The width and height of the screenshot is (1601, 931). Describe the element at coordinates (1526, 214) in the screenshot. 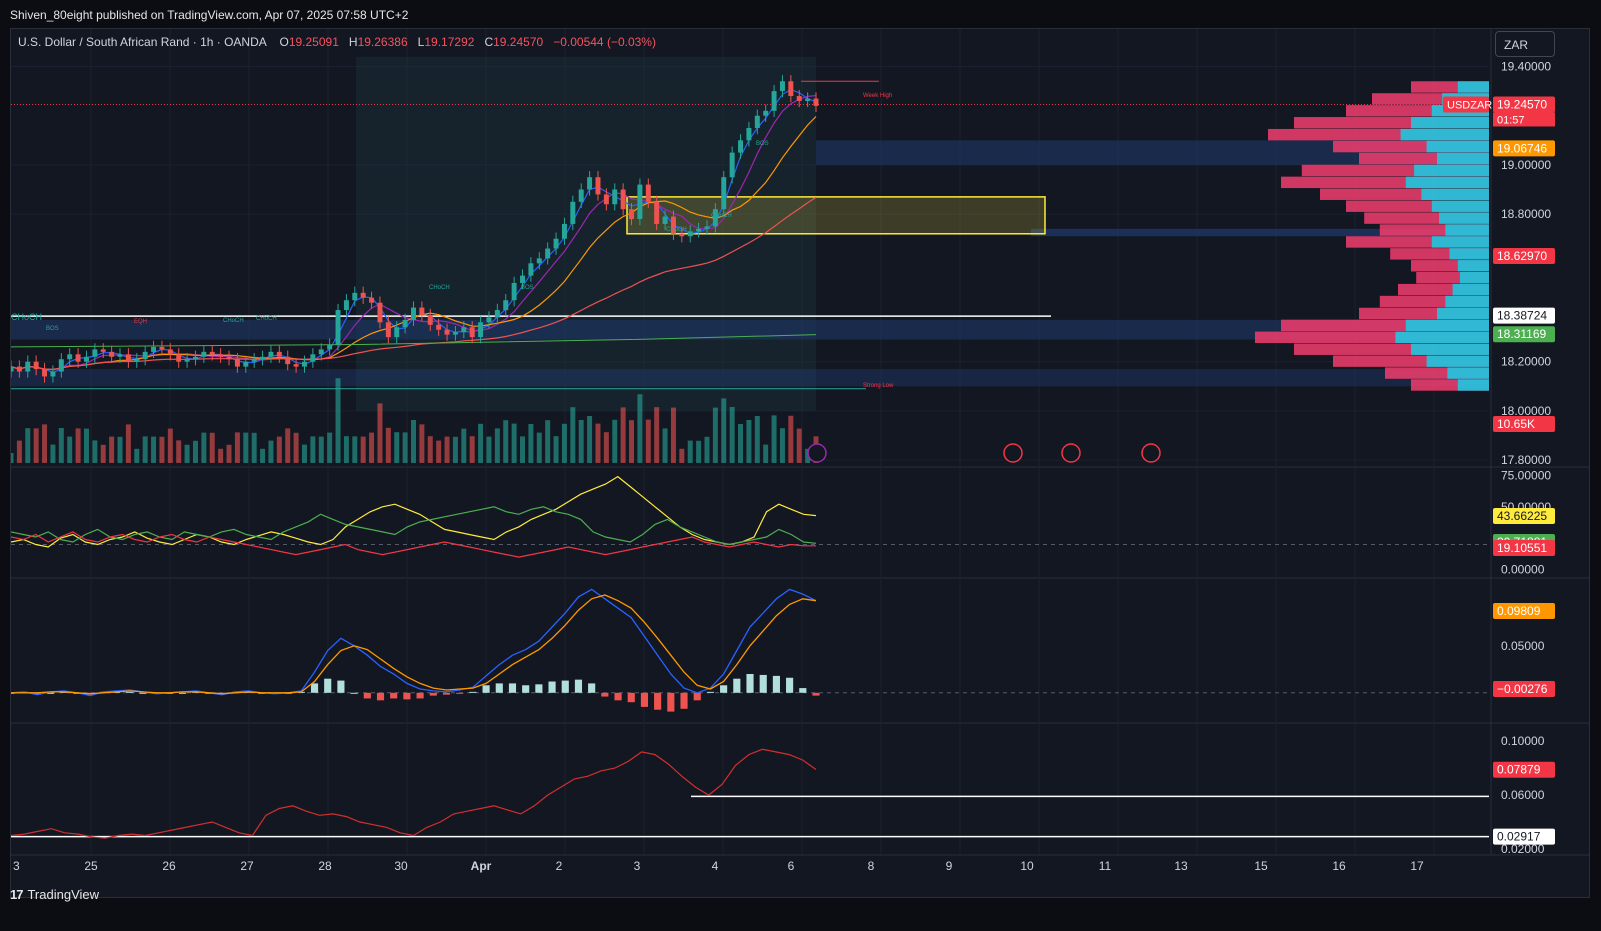

I see `price-tick-label: 18.80000` at that location.